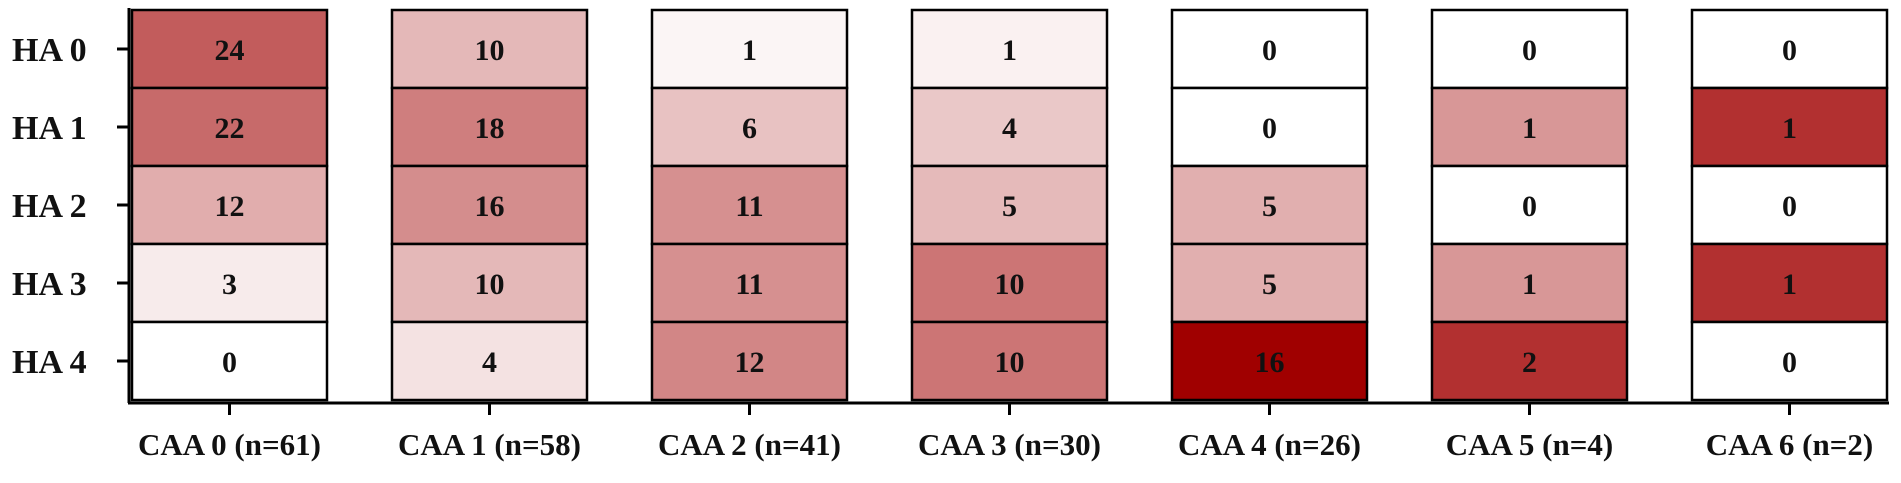 Image resolution: width=1901 pixels, height=483 pixels. What do you see at coordinates (49, 128) in the screenshot?
I see `y-tick-label: HA 1` at bounding box center [49, 128].